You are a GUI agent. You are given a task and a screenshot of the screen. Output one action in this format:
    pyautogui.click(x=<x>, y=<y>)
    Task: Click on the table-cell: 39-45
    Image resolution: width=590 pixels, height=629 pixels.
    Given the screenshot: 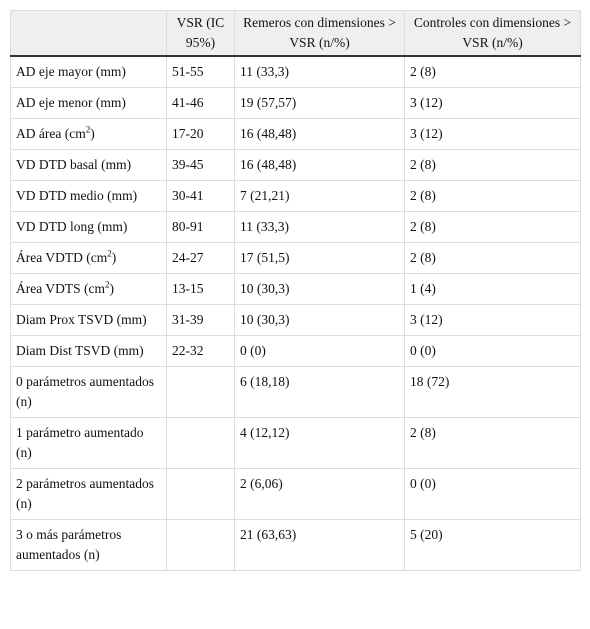 What is the action you would take?
    pyautogui.click(x=200, y=165)
    